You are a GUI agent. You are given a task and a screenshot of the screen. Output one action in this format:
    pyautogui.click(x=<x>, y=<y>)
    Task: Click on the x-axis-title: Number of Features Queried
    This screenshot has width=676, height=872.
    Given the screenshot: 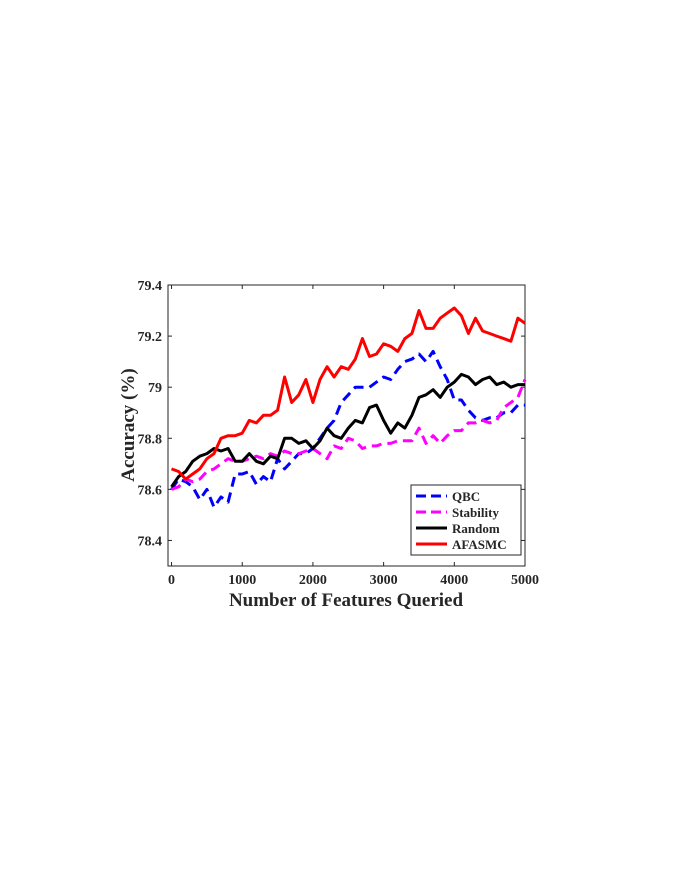 What is the action you would take?
    pyautogui.click(x=346, y=600)
    